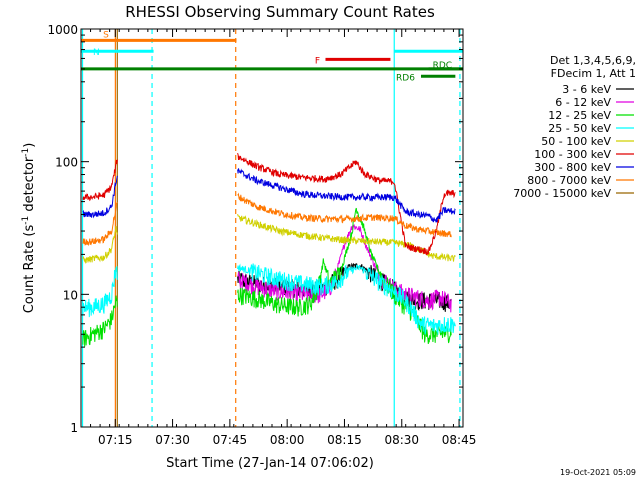 This screenshot has width=640, height=480. What do you see at coordinates (172, 440) in the screenshot?
I see `x-tick-label-07-30: 07:30` at bounding box center [172, 440].